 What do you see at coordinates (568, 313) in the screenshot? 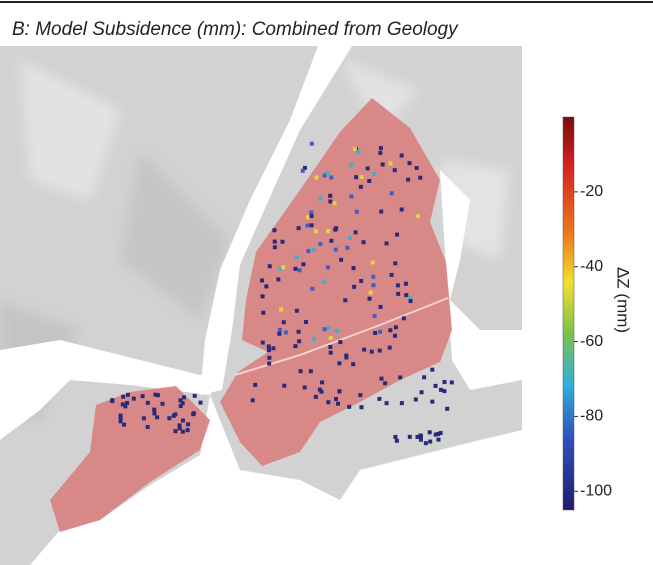
I see `colorbar` at bounding box center [568, 313].